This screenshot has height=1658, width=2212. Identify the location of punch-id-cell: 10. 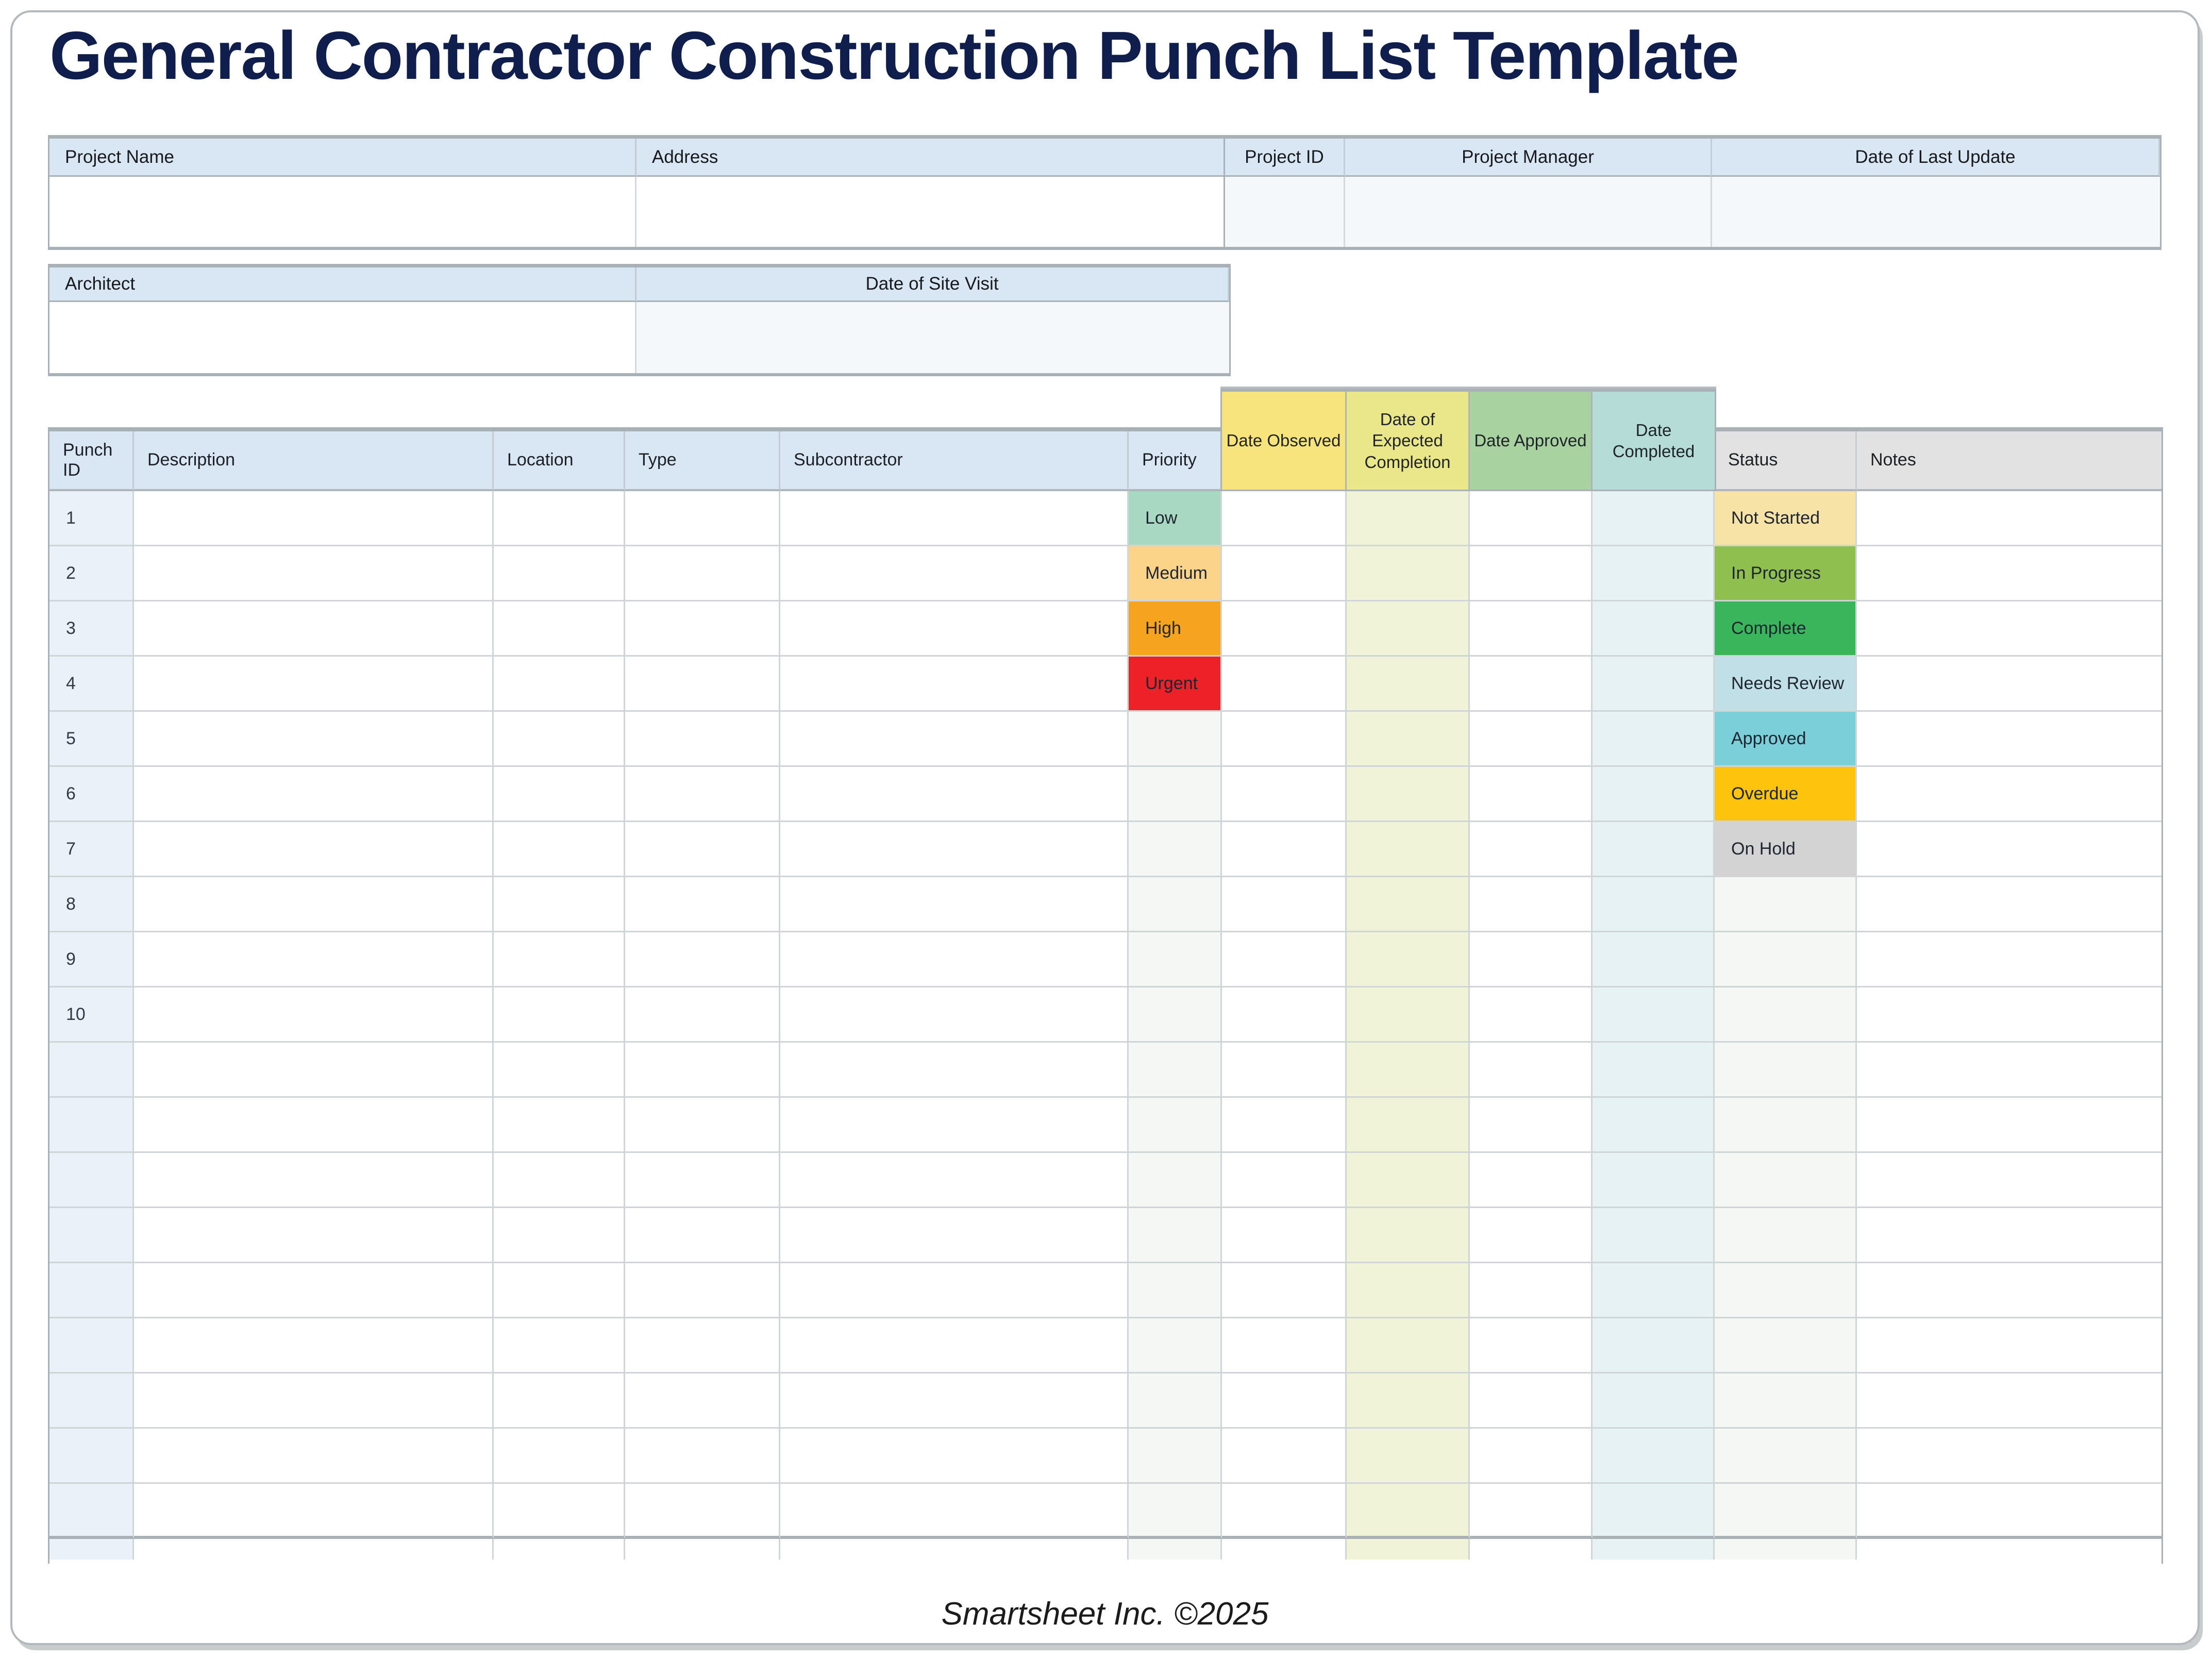
(91, 1015).